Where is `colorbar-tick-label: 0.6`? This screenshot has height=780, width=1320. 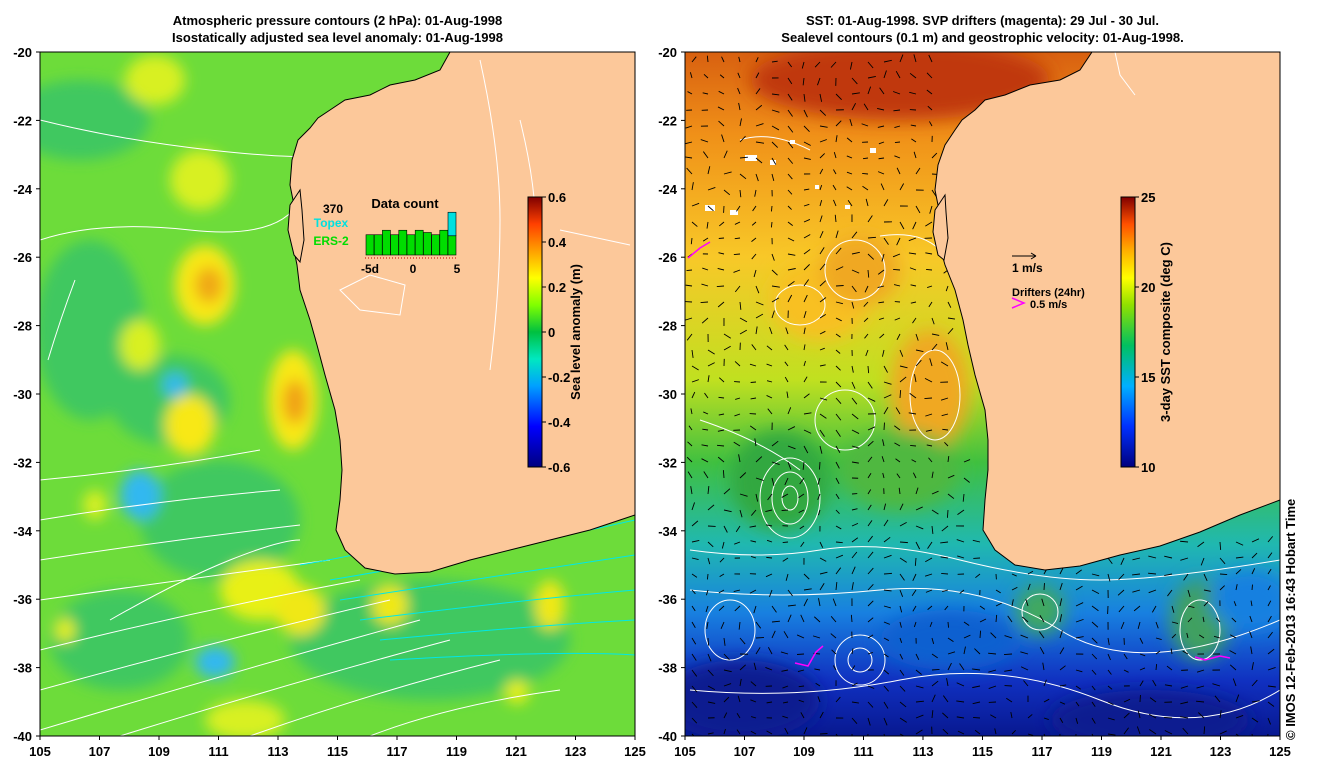
colorbar-tick-label: 0.6 is located at coordinates (557, 197).